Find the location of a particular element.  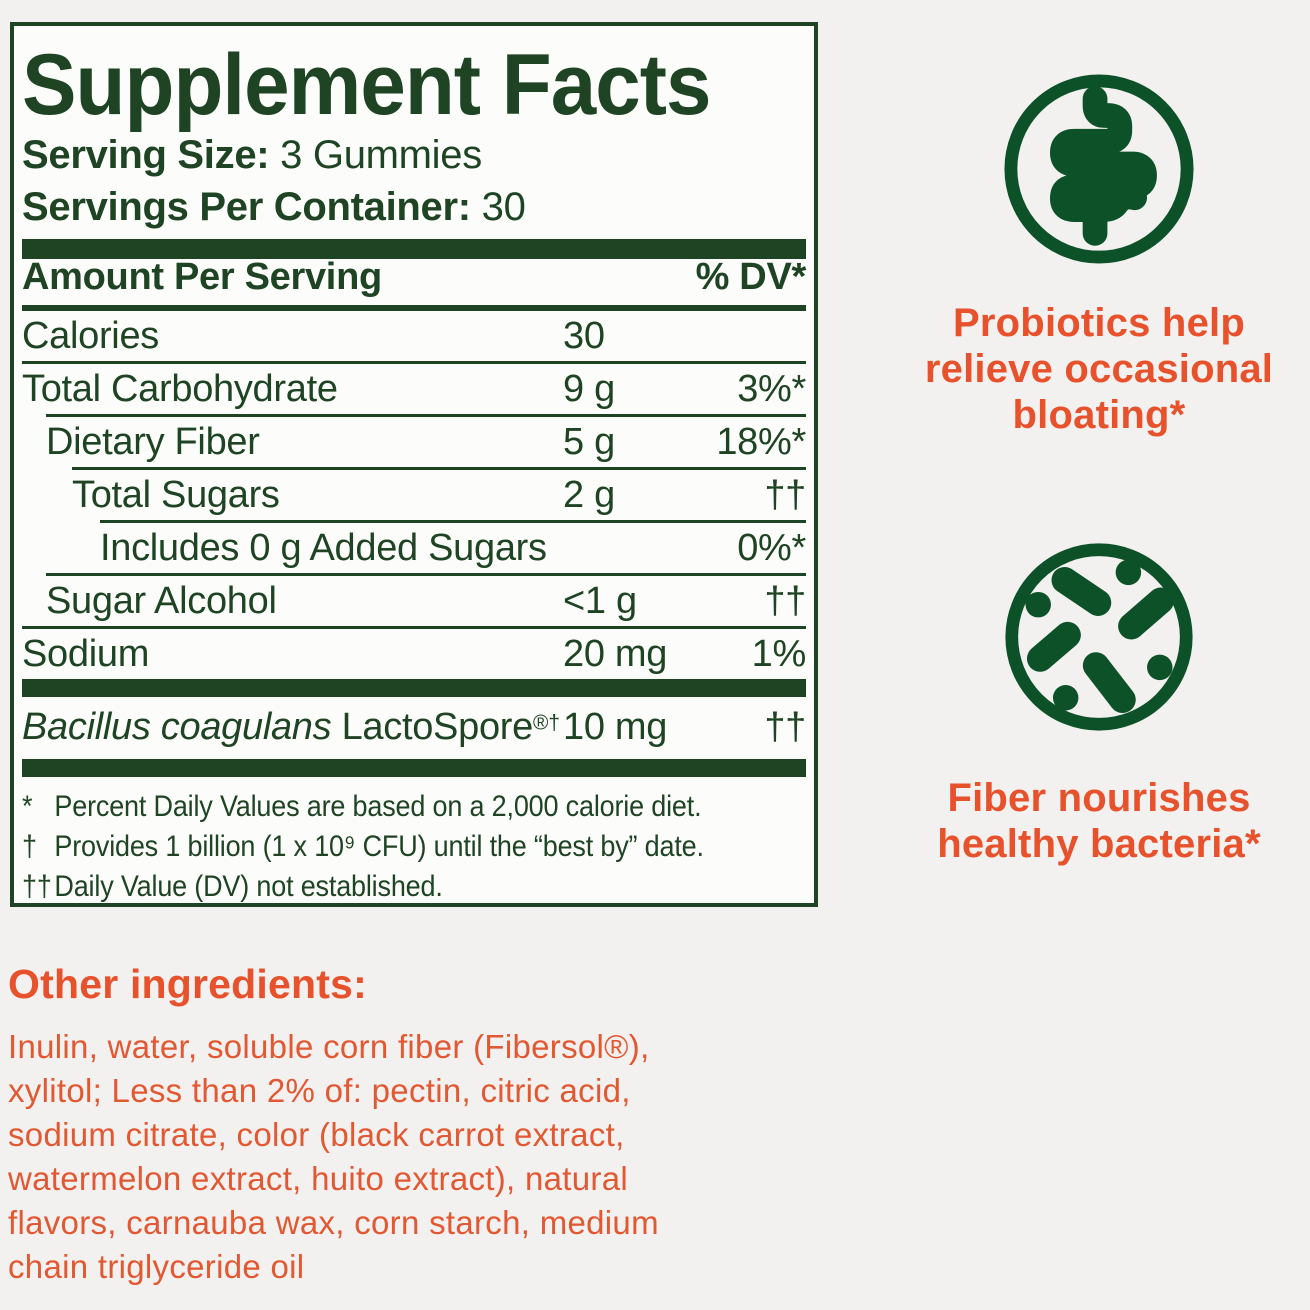

facts-row-dietary-fiber: Dietary Fiber 5 g 18%* is located at coordinates (414, 442).